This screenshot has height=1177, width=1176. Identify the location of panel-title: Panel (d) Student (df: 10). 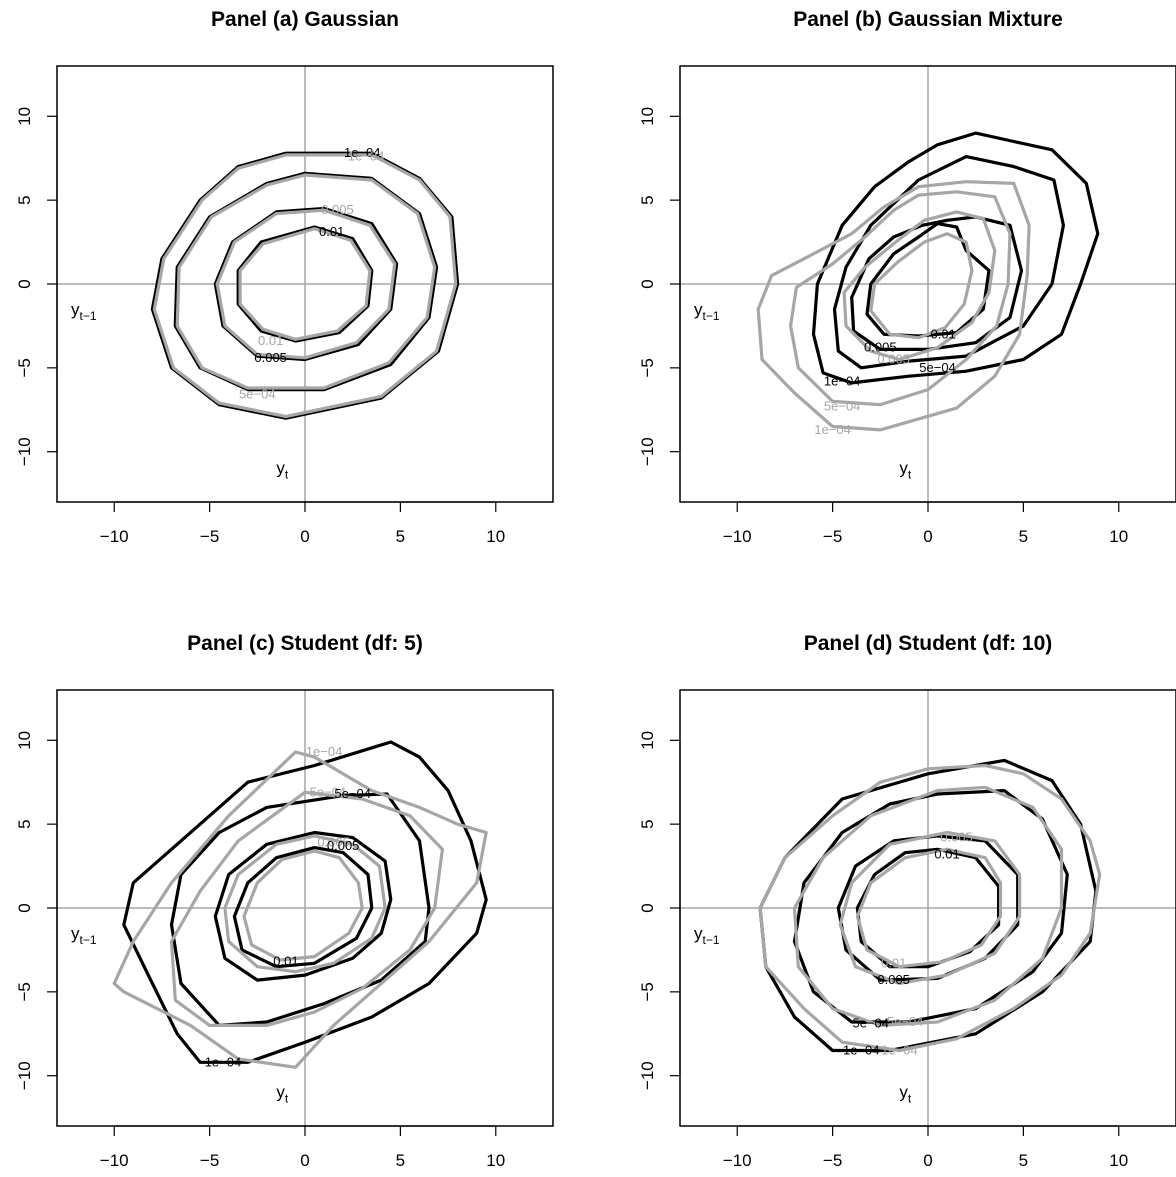
(928, 643).